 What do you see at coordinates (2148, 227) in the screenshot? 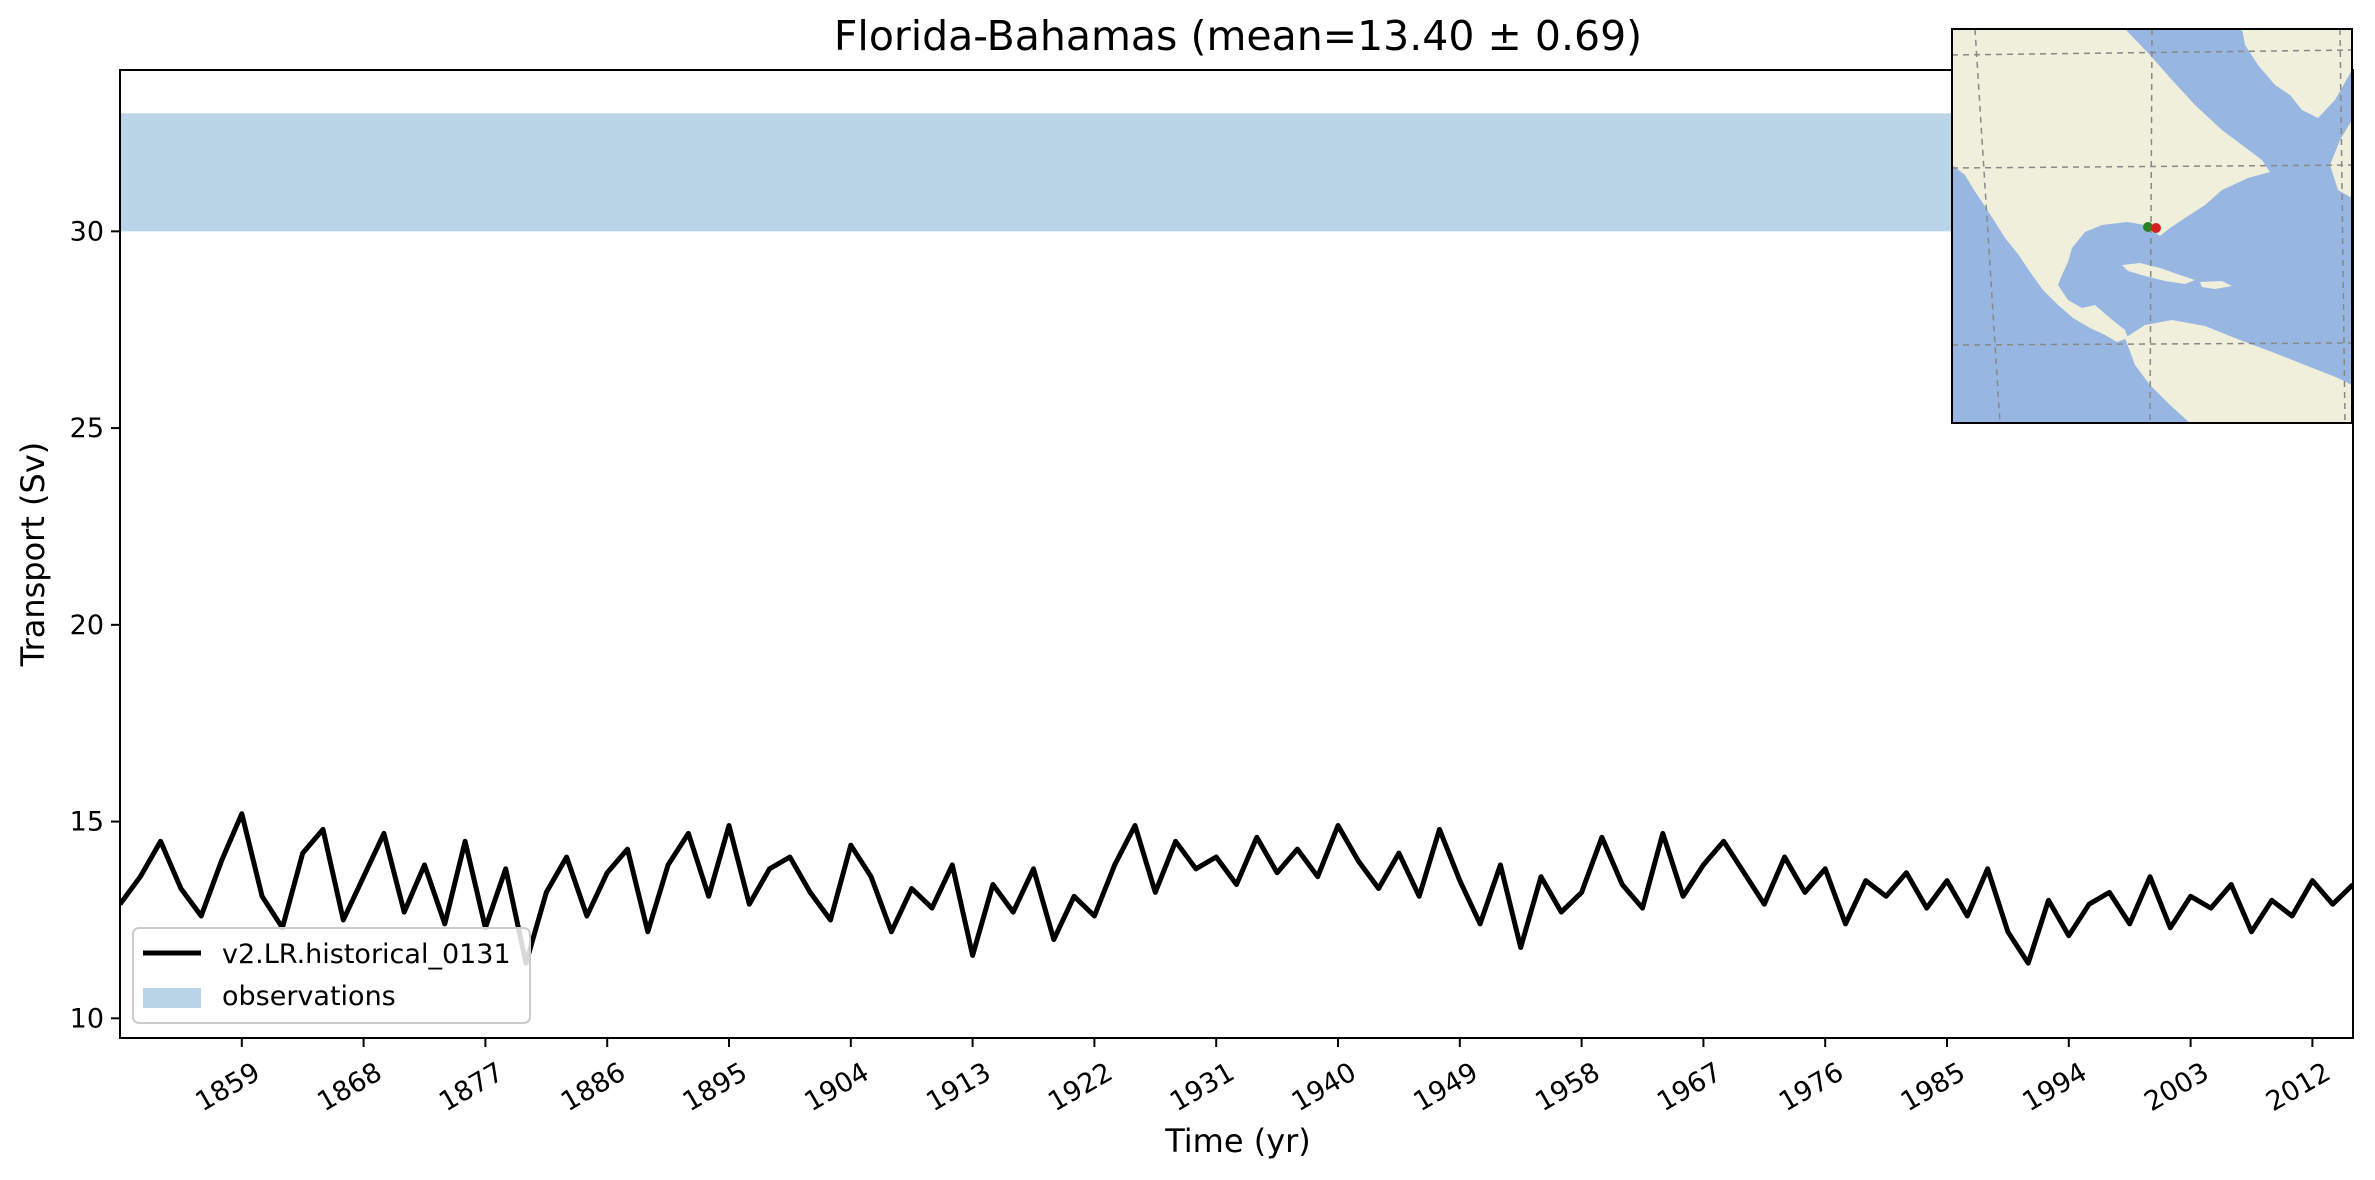
I see `map-marker-start` at bounding box center [2148, 227].